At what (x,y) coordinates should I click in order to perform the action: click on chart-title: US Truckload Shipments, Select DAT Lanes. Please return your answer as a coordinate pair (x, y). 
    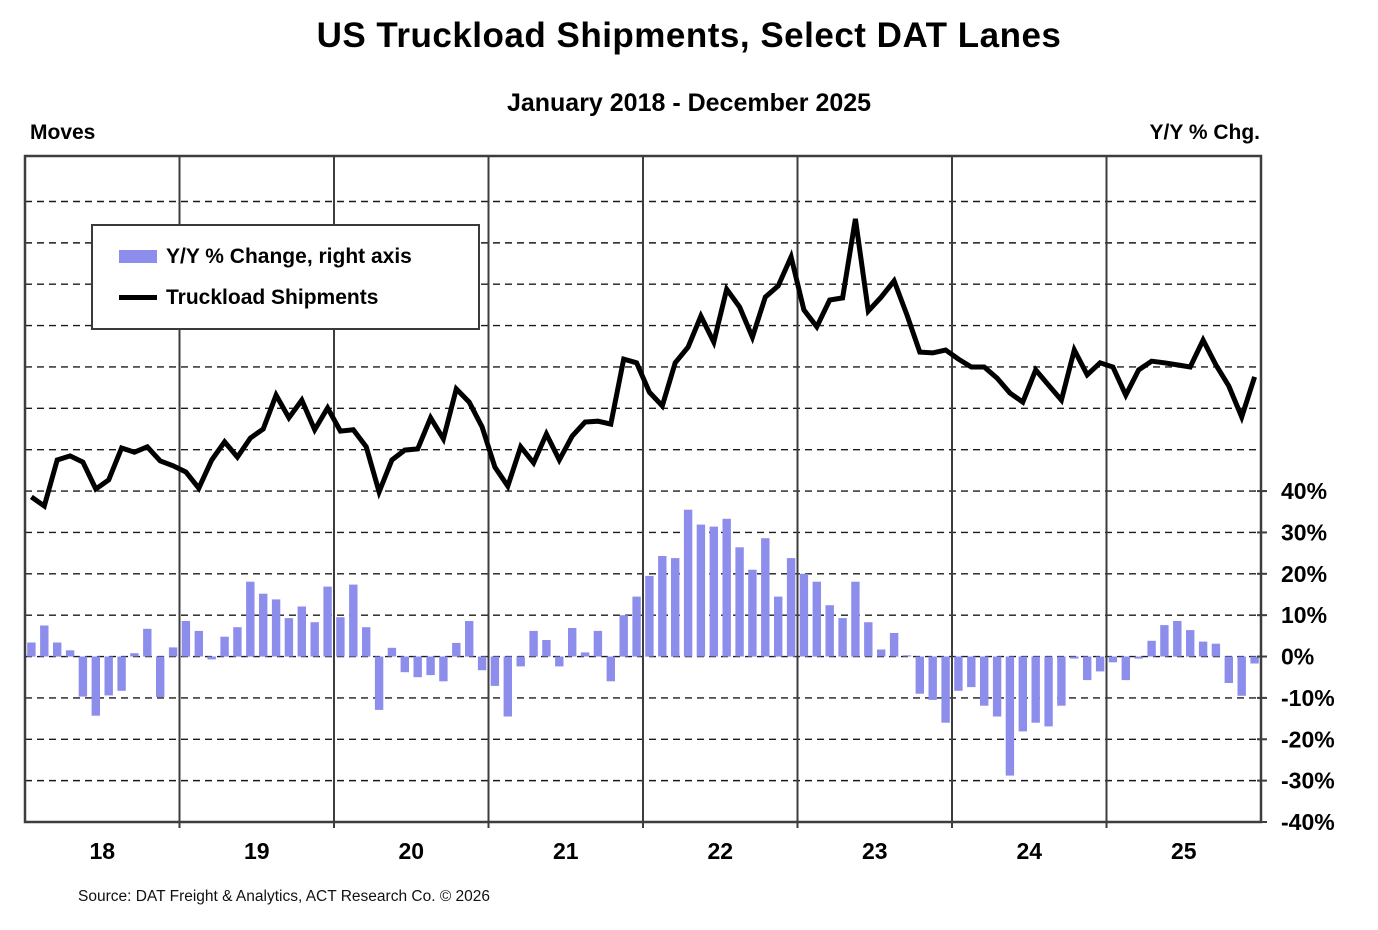
    Looking at the image, I should click on (689, 35).